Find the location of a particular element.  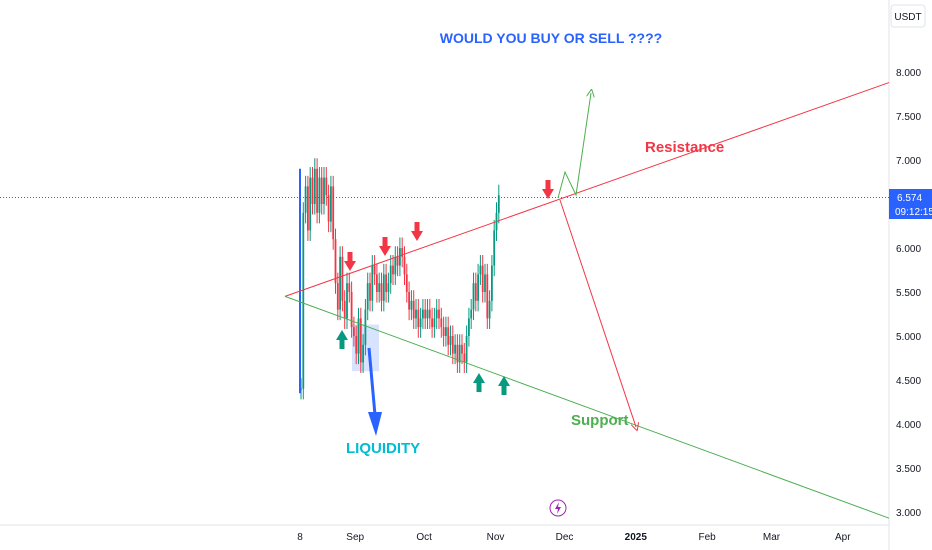

x-tick-label: Dec is located at coordinates (565, 537).